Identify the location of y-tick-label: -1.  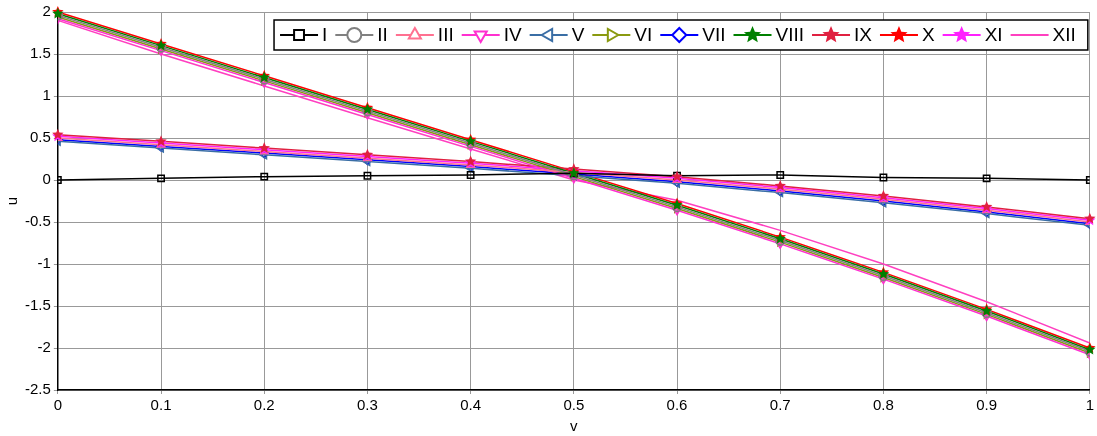
(44, 263).